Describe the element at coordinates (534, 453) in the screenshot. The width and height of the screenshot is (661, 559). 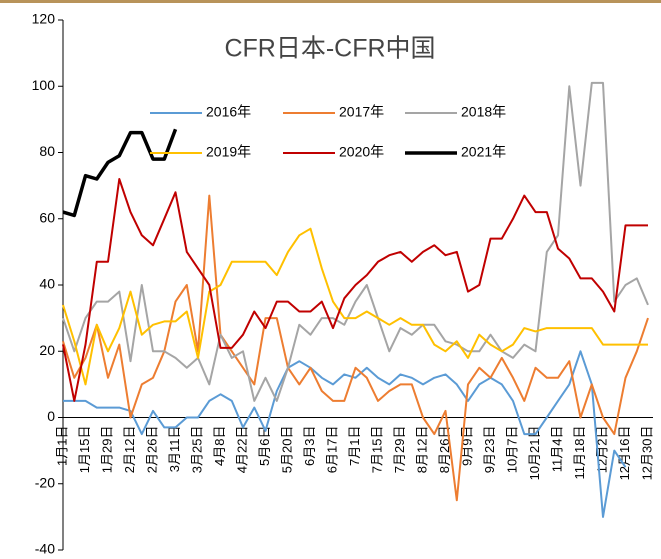
I see `x-tick-label: 10月21日` at that location.